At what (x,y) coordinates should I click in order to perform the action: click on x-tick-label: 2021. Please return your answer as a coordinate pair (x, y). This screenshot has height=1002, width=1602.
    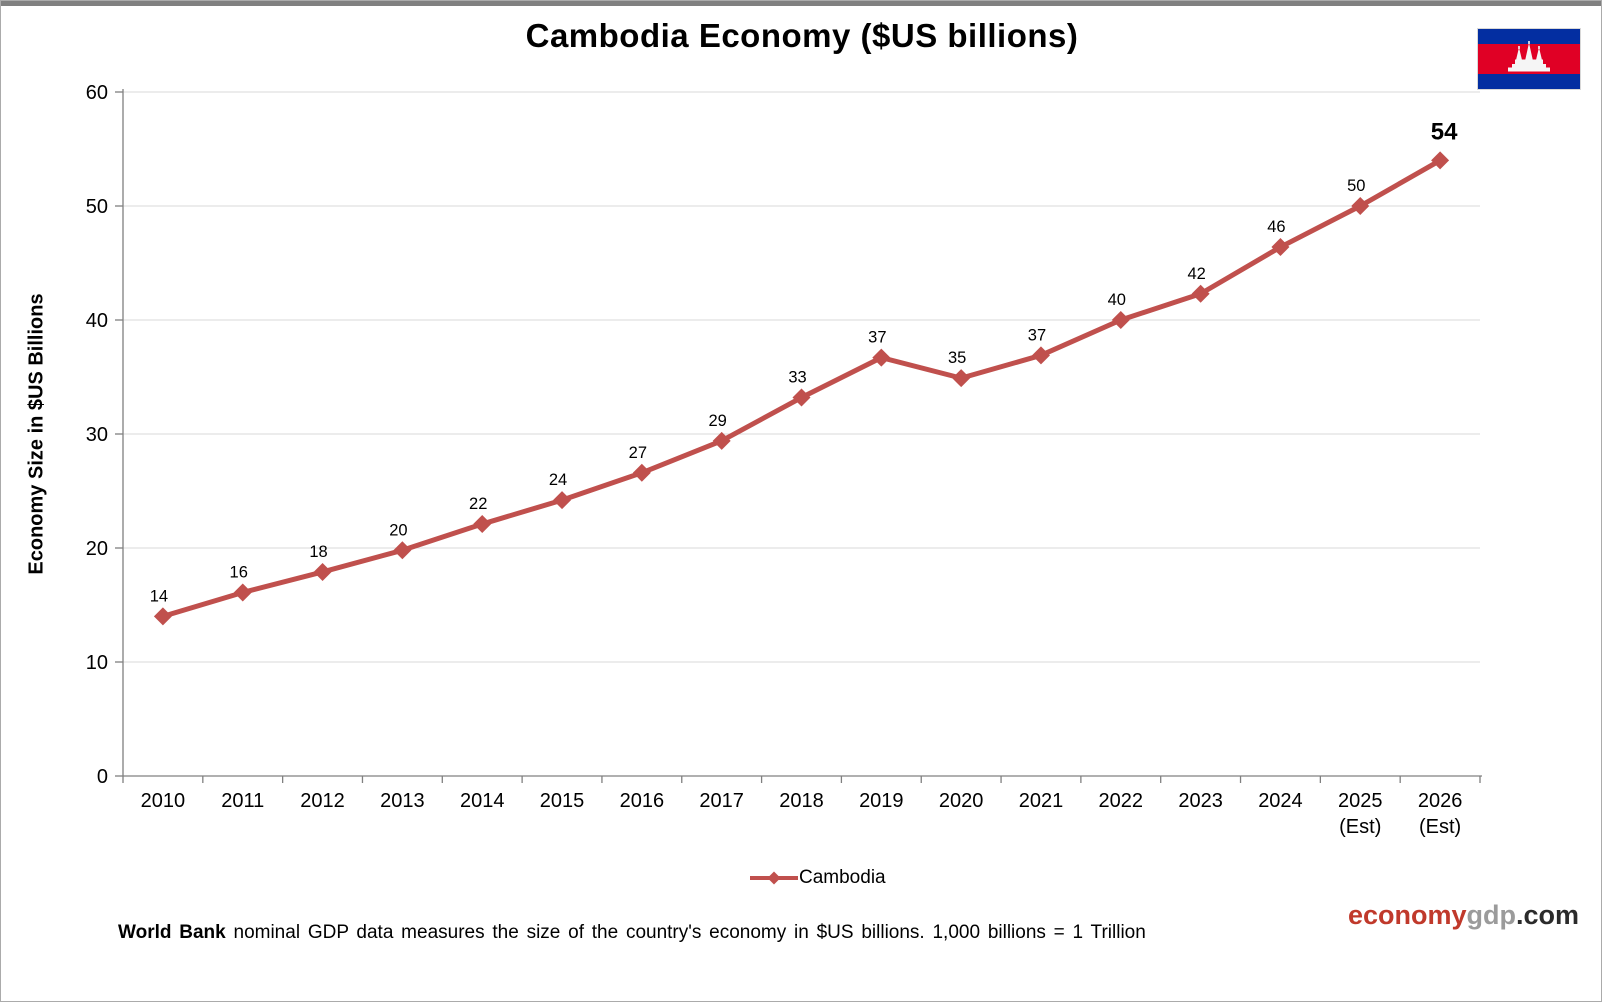
    Looking at the image, I should click on (1041, 801).